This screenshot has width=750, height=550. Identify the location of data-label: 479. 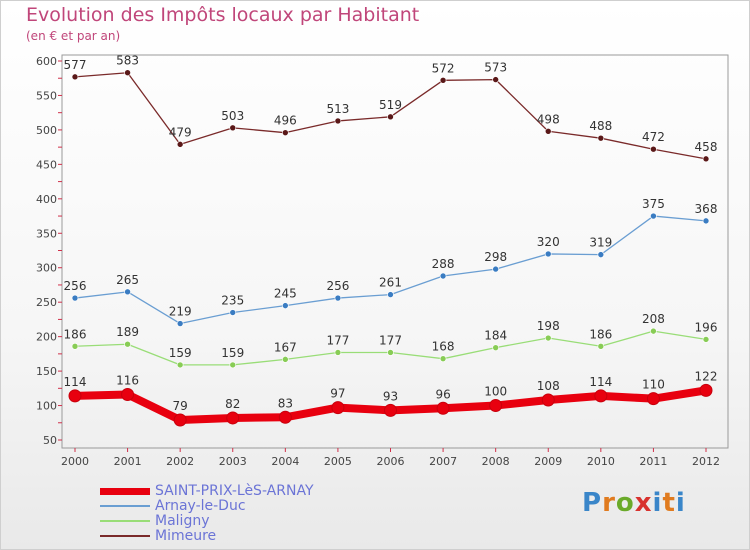
(180, 132).